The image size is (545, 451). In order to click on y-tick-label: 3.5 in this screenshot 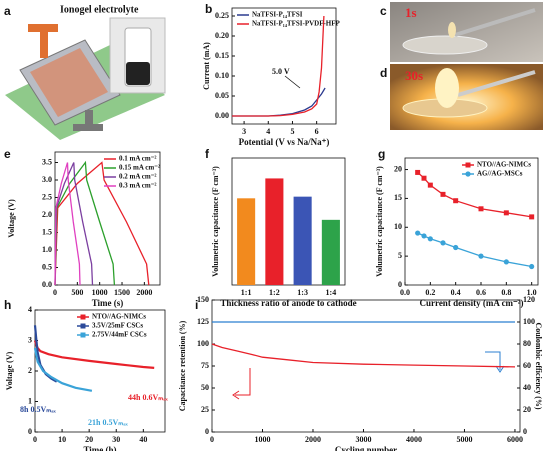, I will do `click(47, 161)`.